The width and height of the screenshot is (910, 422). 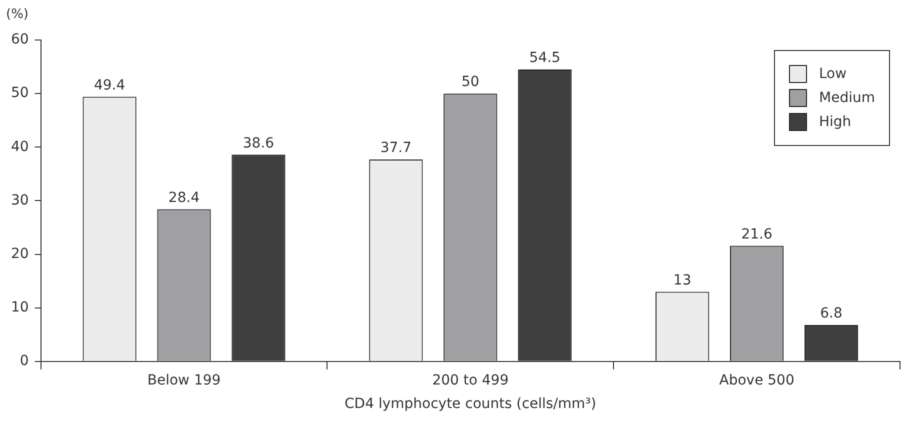 What do you see at coordinates (835, 122) in the screenshot?
I see `legend-label: High` at bounding box center [835, 122].